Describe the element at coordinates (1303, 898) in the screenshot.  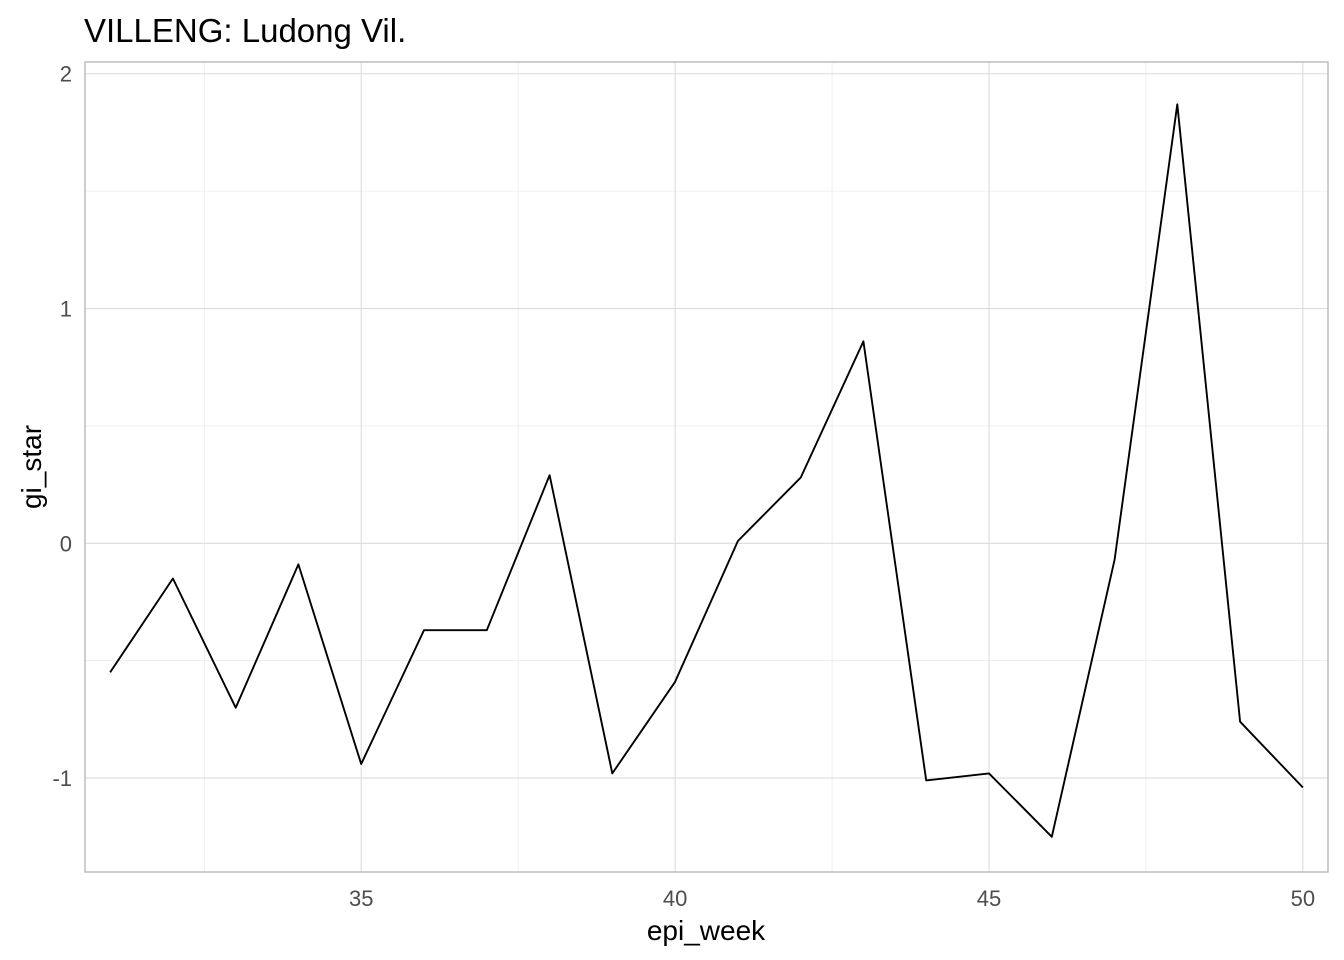
I see `x-tick-label: 50` at that location.